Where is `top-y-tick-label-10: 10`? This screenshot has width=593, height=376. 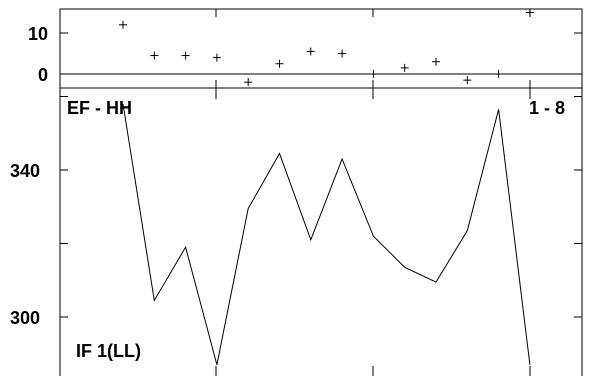
top-y-tick-label-10: 10 is located at coordinates (38, 34).